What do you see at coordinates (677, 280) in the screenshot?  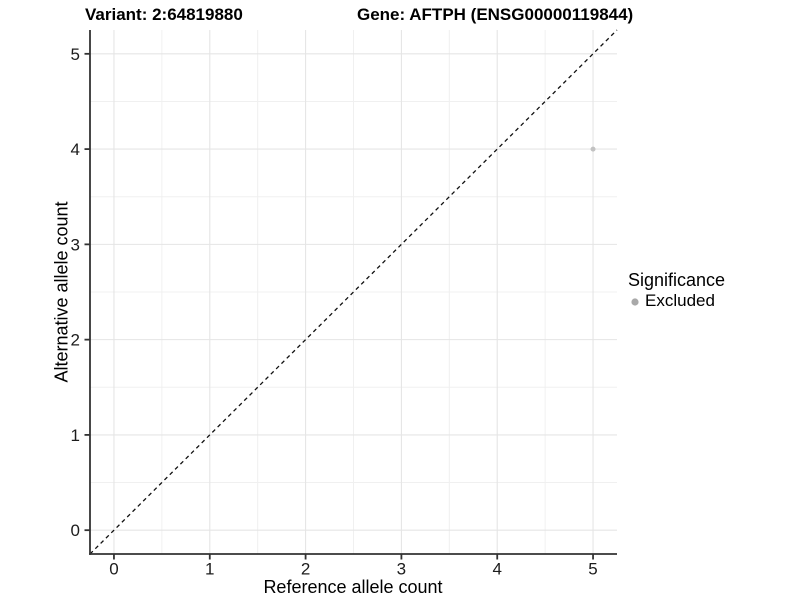 I see `legend-title: Significance` at bounding box center [677, 280].